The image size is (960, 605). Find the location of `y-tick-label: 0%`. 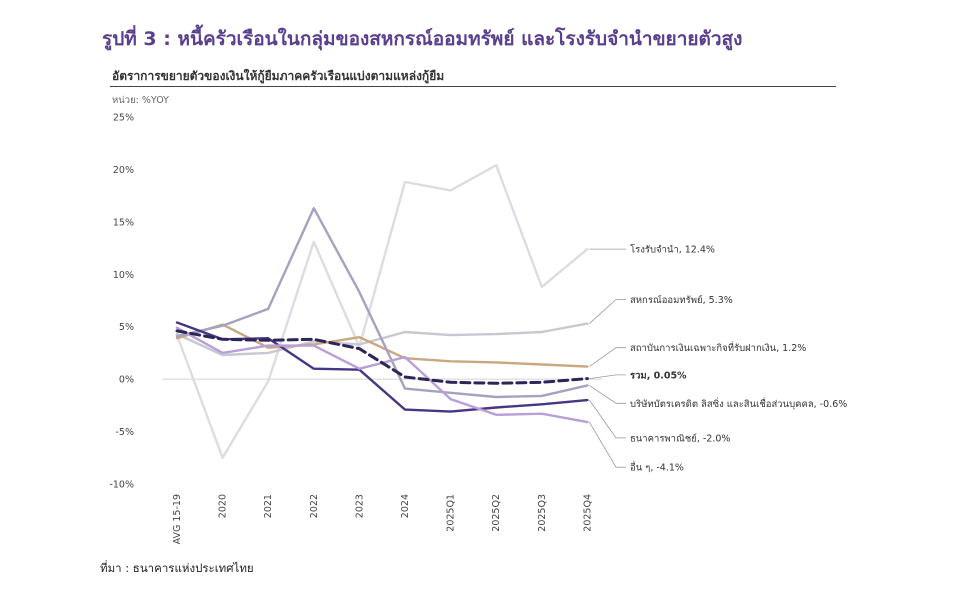

y-tick-label: 0% is located at coordinates (126, 380).